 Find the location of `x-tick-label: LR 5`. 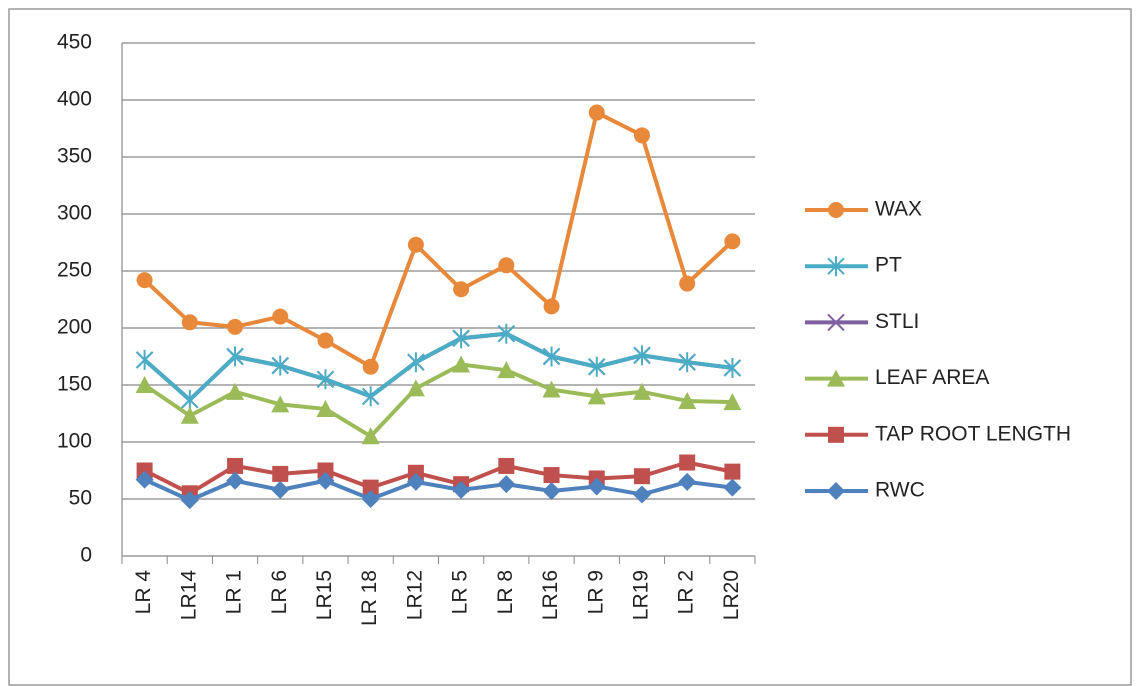

x-tick-label: LR 5 is located at coordinates (460, 592).